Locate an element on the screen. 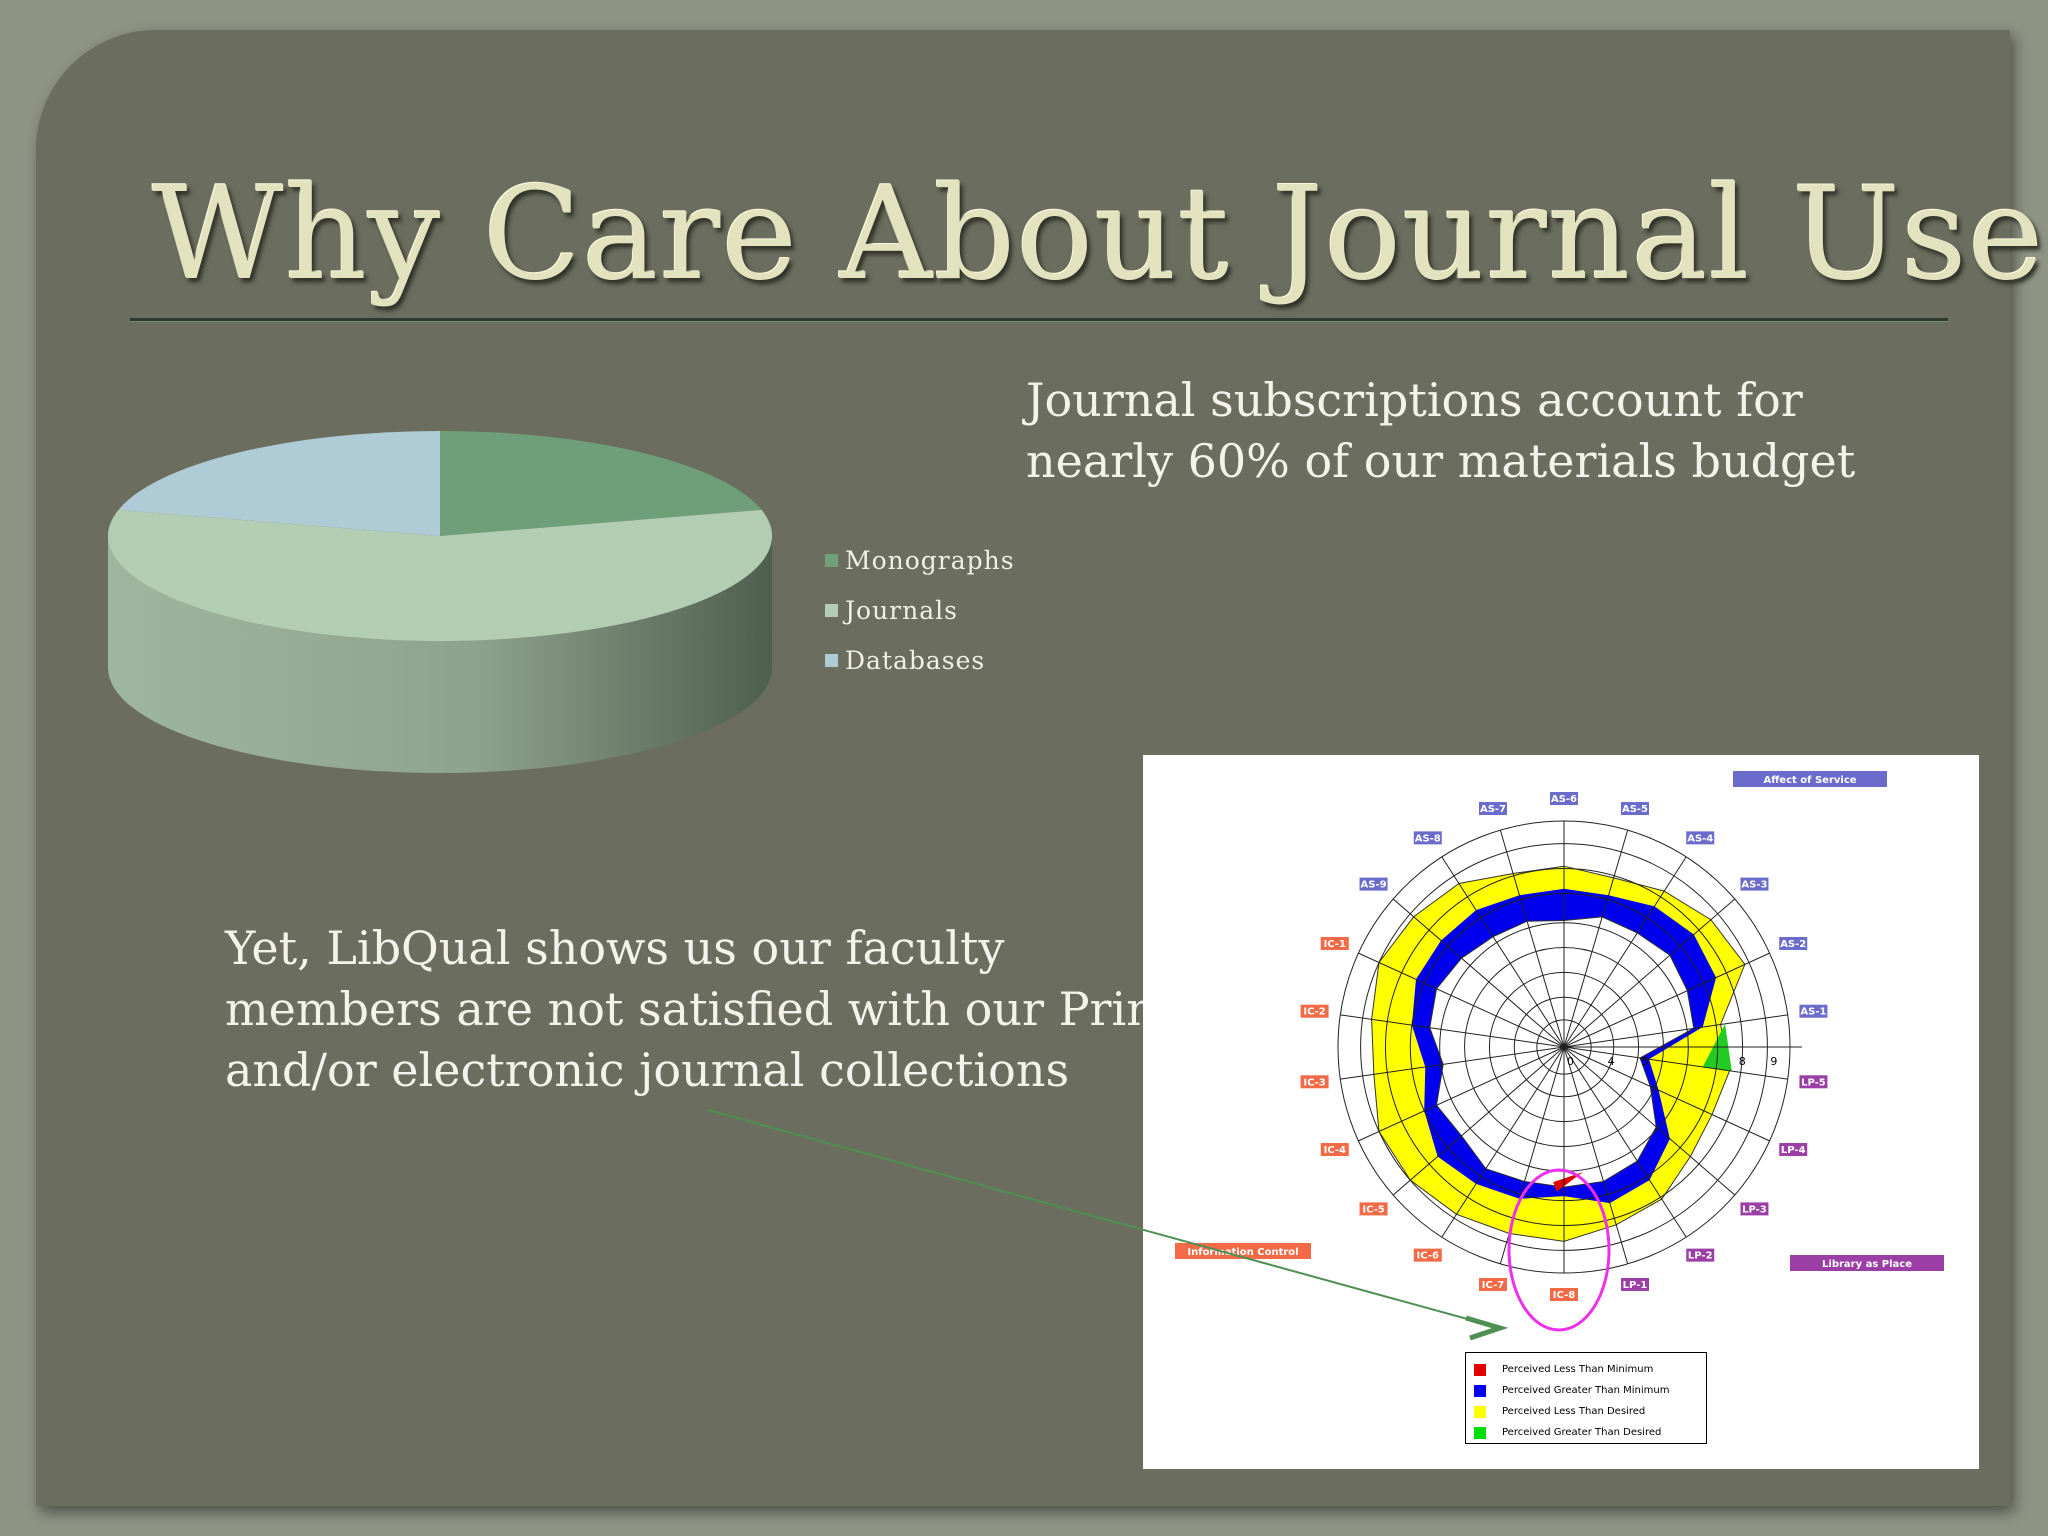 This screenshot has width=2048, height=1536. radar-axis-label: IC-8 is located at coordinates (1564, 1295).